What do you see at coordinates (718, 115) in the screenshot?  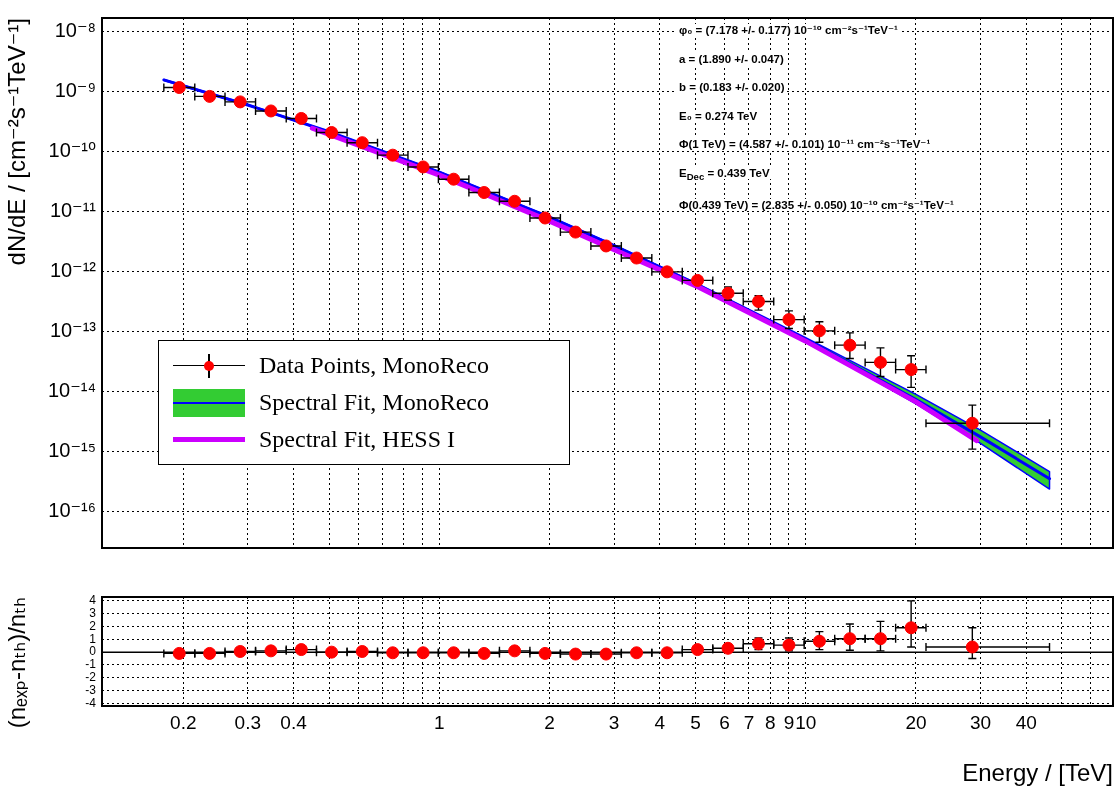 I see `annotation: E₀ = 0.274 TeV` at bounding box center [718, 115].